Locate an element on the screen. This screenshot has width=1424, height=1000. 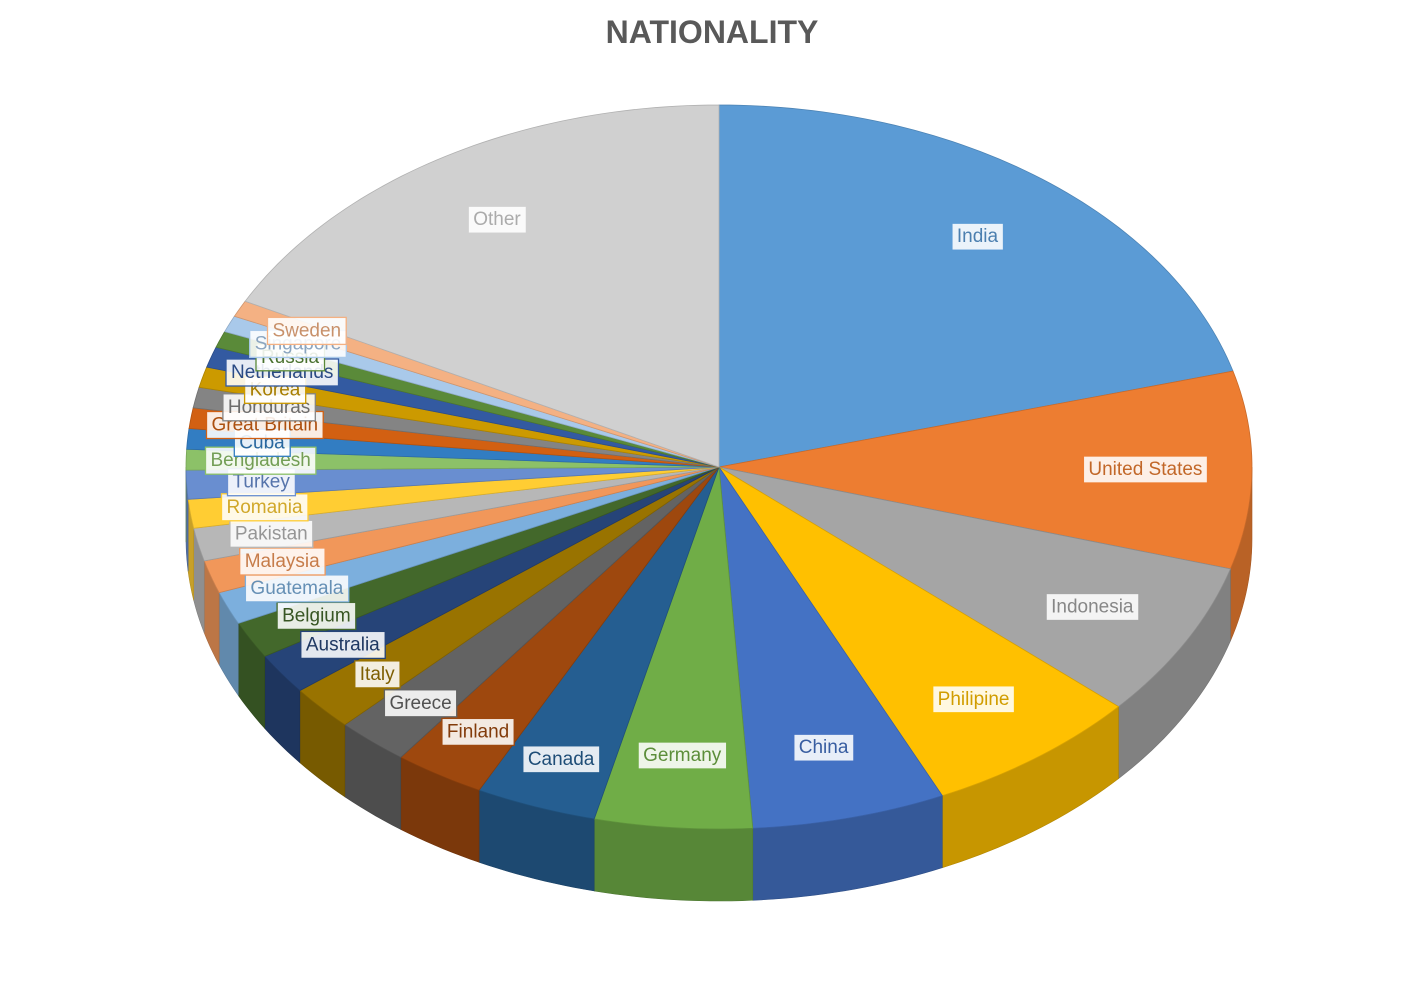
data-label-united-states: United States is located at coordinates (1145, 469).